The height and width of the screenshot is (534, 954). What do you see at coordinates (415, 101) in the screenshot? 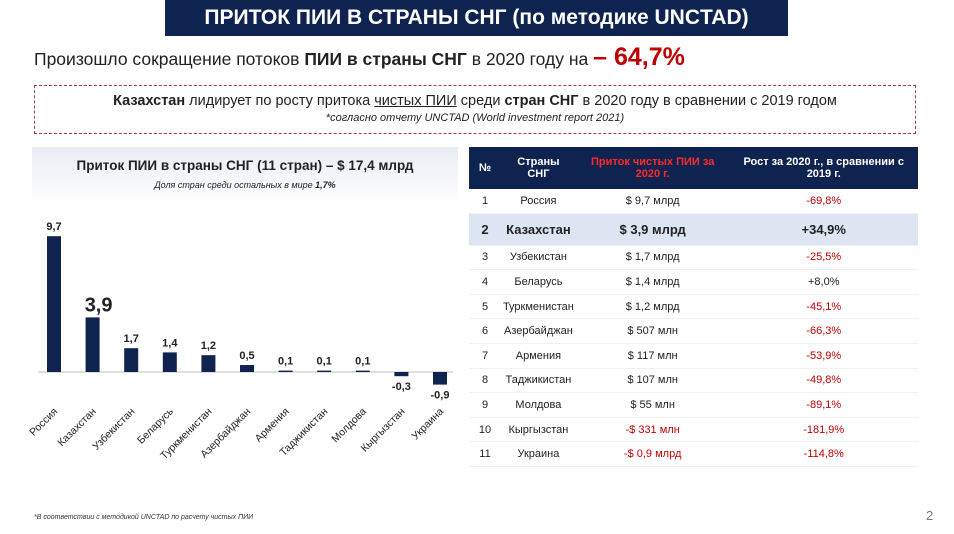
I see `notice-net-fdi: чистых ПИИ` at bounding box center [415, 101].